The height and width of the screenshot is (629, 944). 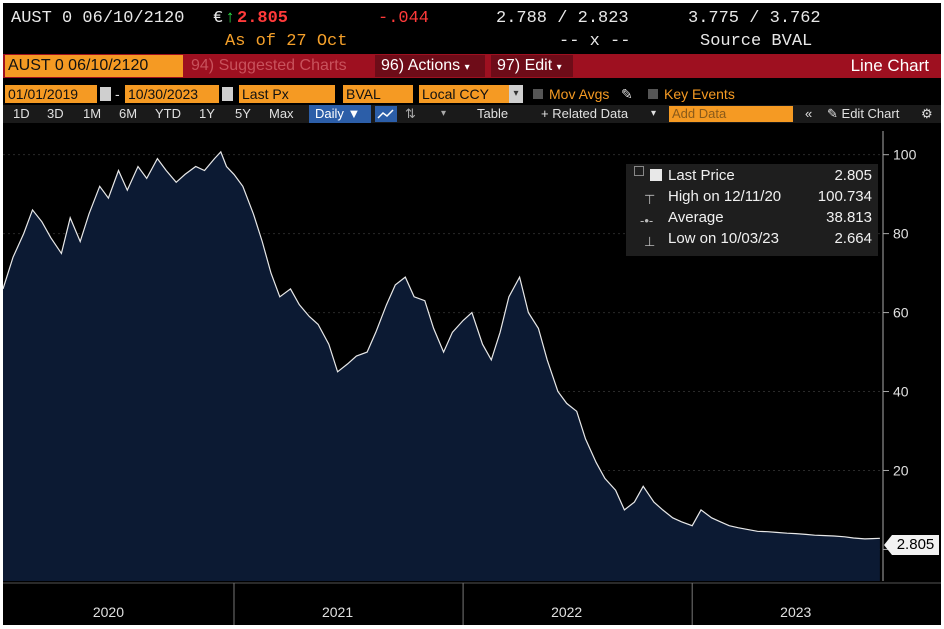 What do you see at coordinates (889, 65) in the screenshot?
I see `chart-type-label: Line Chart` at bounding box center [889, 65].